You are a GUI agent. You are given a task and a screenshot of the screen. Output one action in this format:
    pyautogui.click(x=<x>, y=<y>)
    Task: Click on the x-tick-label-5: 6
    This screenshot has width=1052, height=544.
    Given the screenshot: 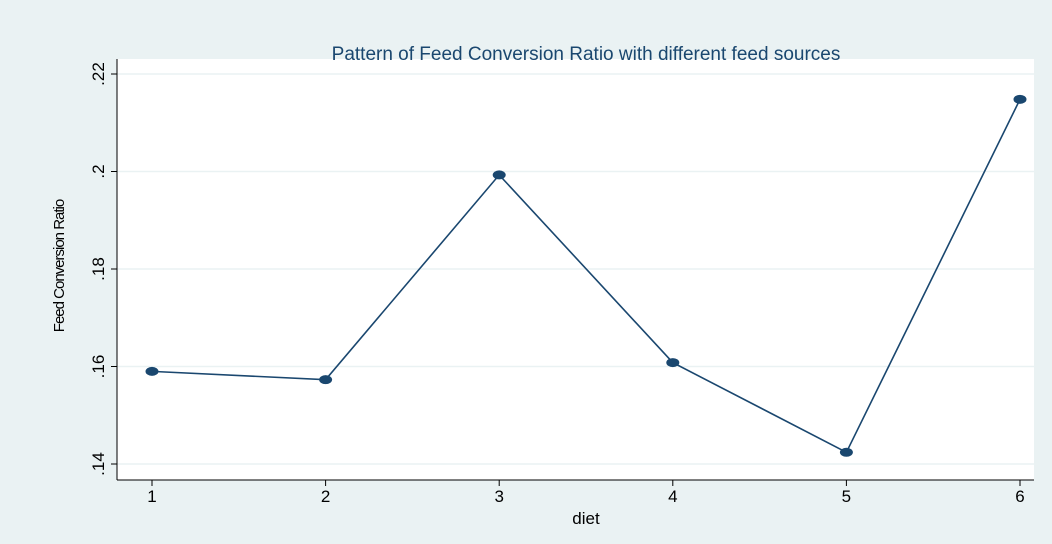 What is the action you would take?
    pyautogui.click(x=1019, y=496)
    